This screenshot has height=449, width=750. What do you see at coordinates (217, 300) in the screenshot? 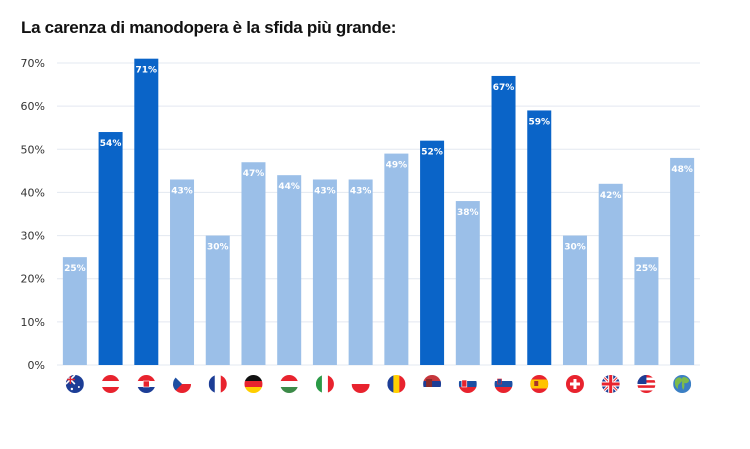
I see `bar-france` at bounding box center [217, 300].